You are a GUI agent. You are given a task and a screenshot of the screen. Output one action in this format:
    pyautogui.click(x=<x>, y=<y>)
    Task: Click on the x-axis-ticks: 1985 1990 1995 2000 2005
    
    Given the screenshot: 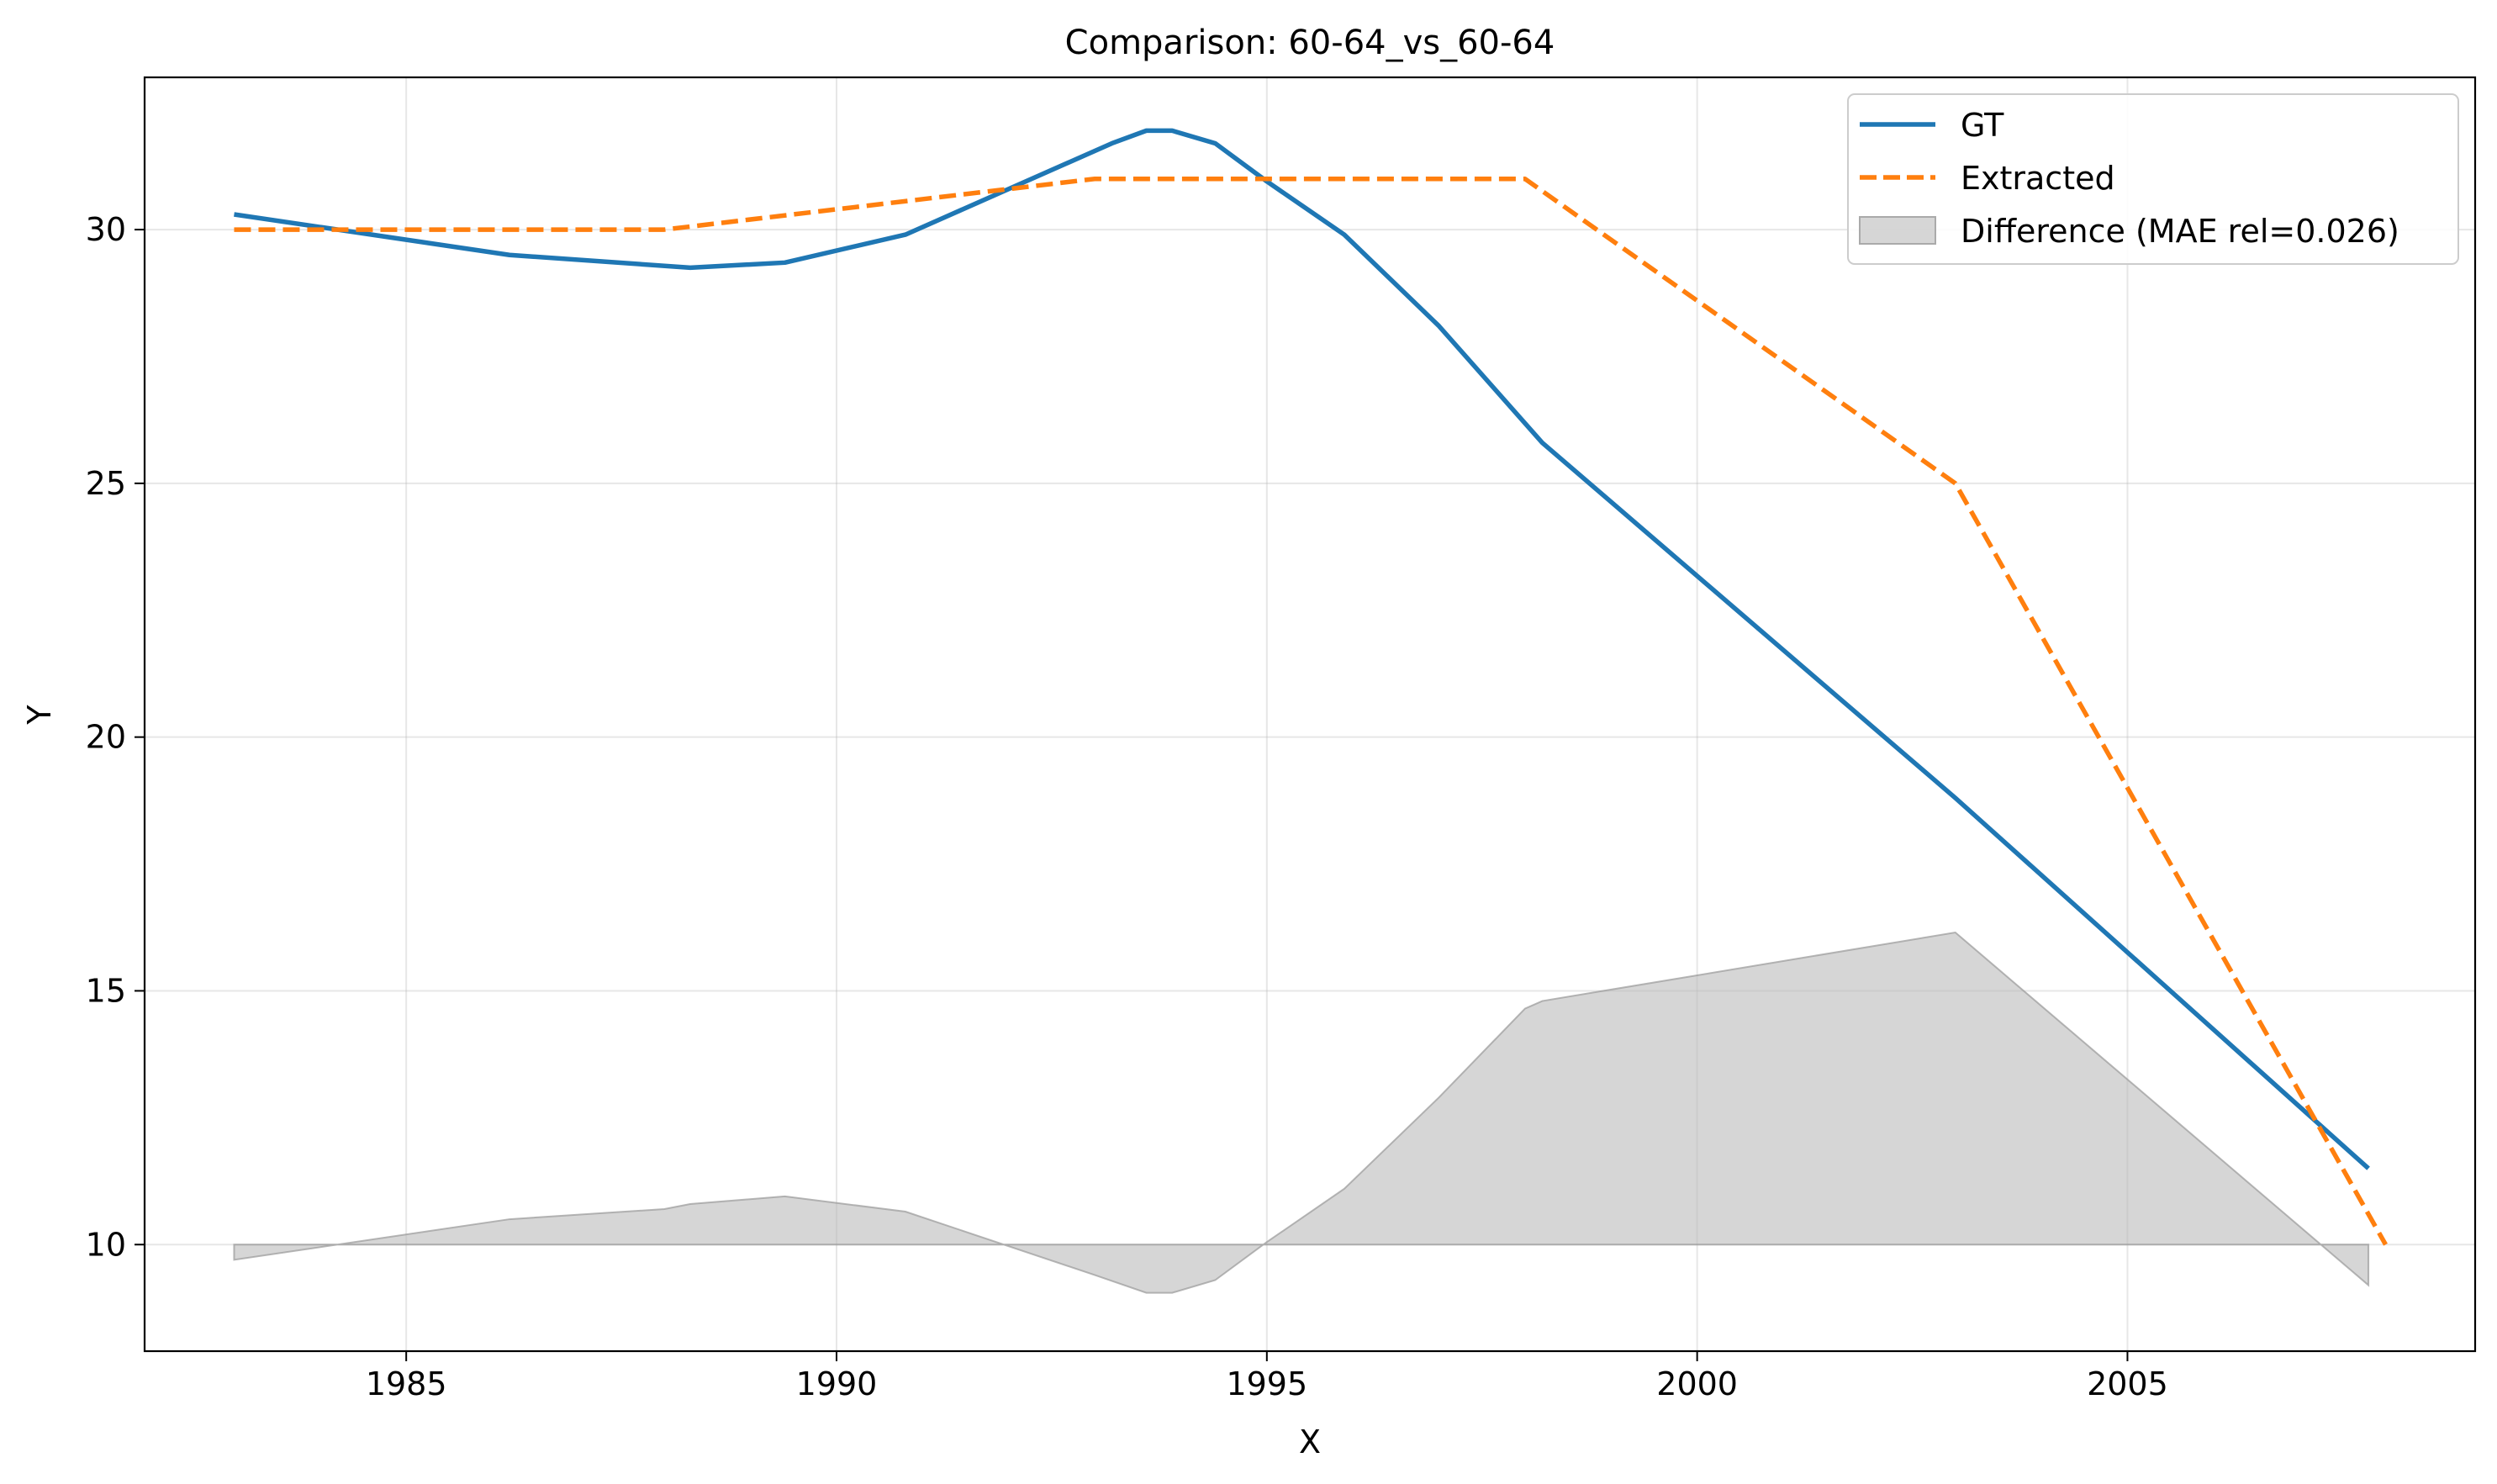 What is the action you would take?
    pyautogui.click(x=1267, y=1376)
    